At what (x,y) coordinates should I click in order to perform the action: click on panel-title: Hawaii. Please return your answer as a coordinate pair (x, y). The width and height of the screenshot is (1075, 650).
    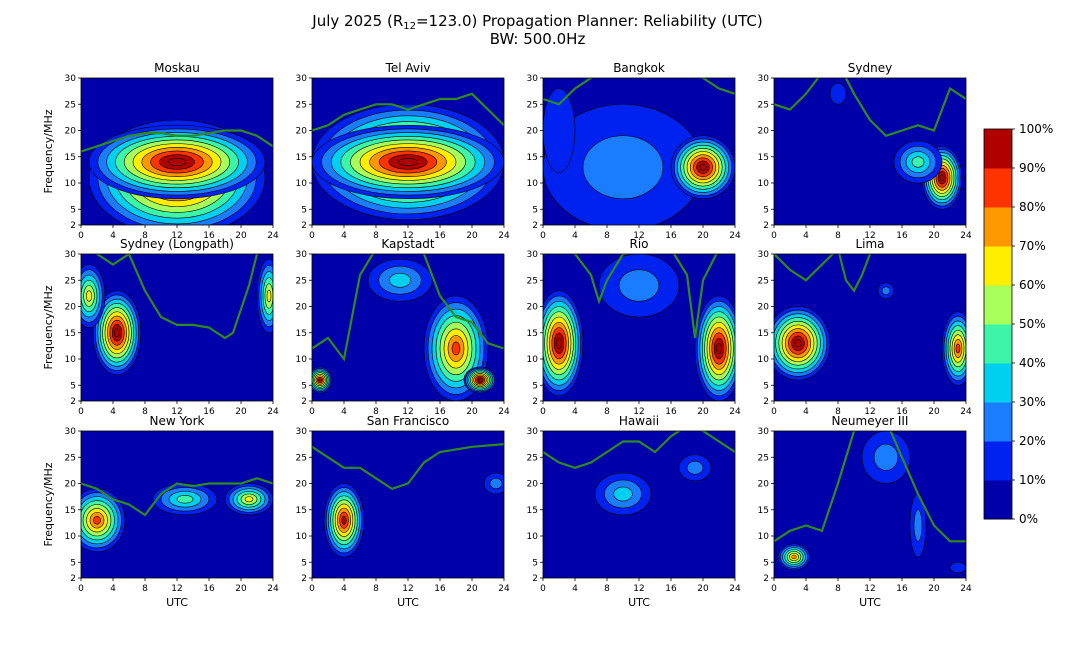
    Looking at the image, I should click on (639, 421).